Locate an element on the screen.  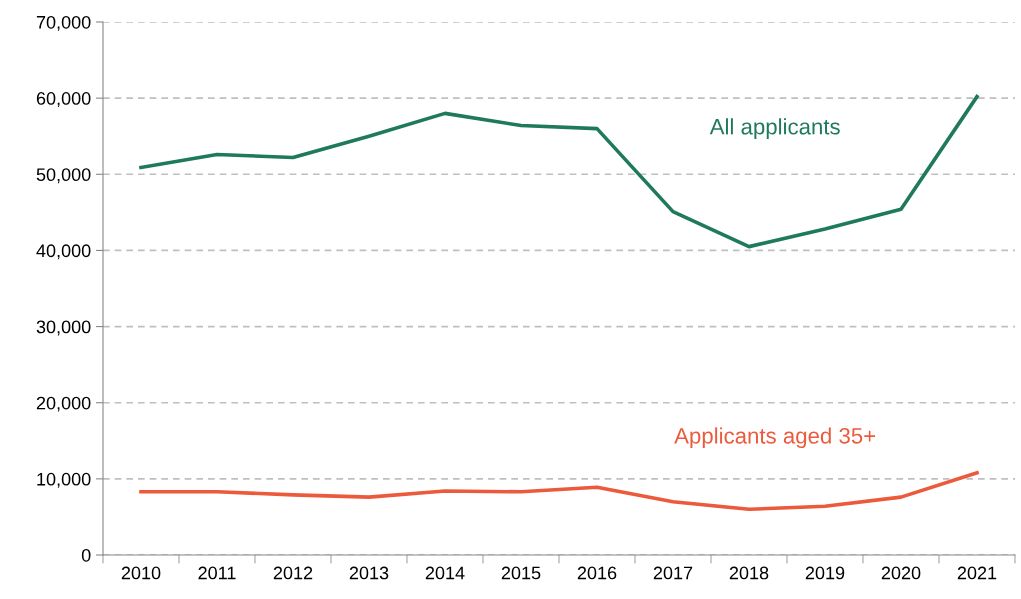
y-tick-label: 10,000 is located at coordinates (64, 480).